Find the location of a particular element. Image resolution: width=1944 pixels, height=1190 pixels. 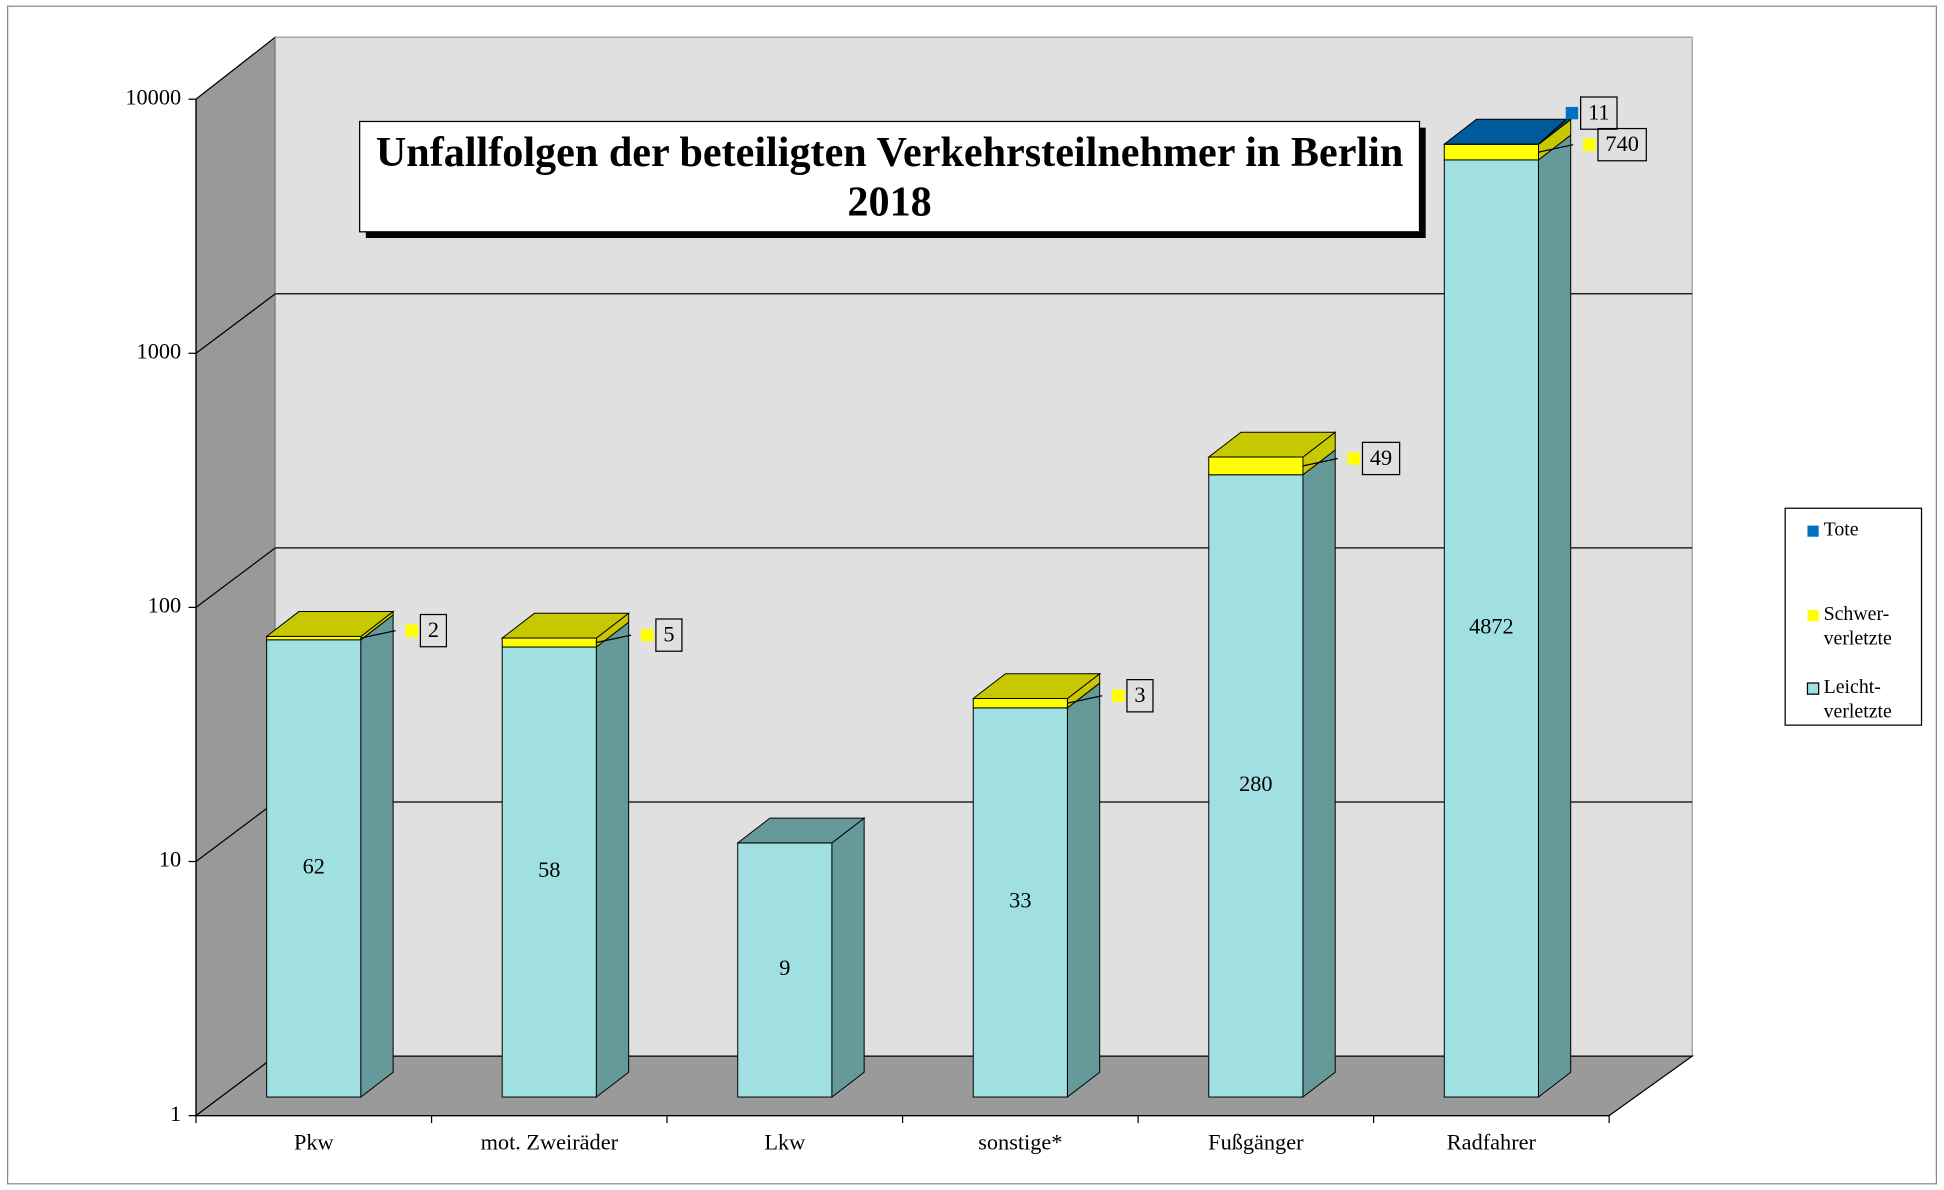

legend: Tote Schwer-verletzte Leicht-verletzte is located at coordinates (1849, 621).